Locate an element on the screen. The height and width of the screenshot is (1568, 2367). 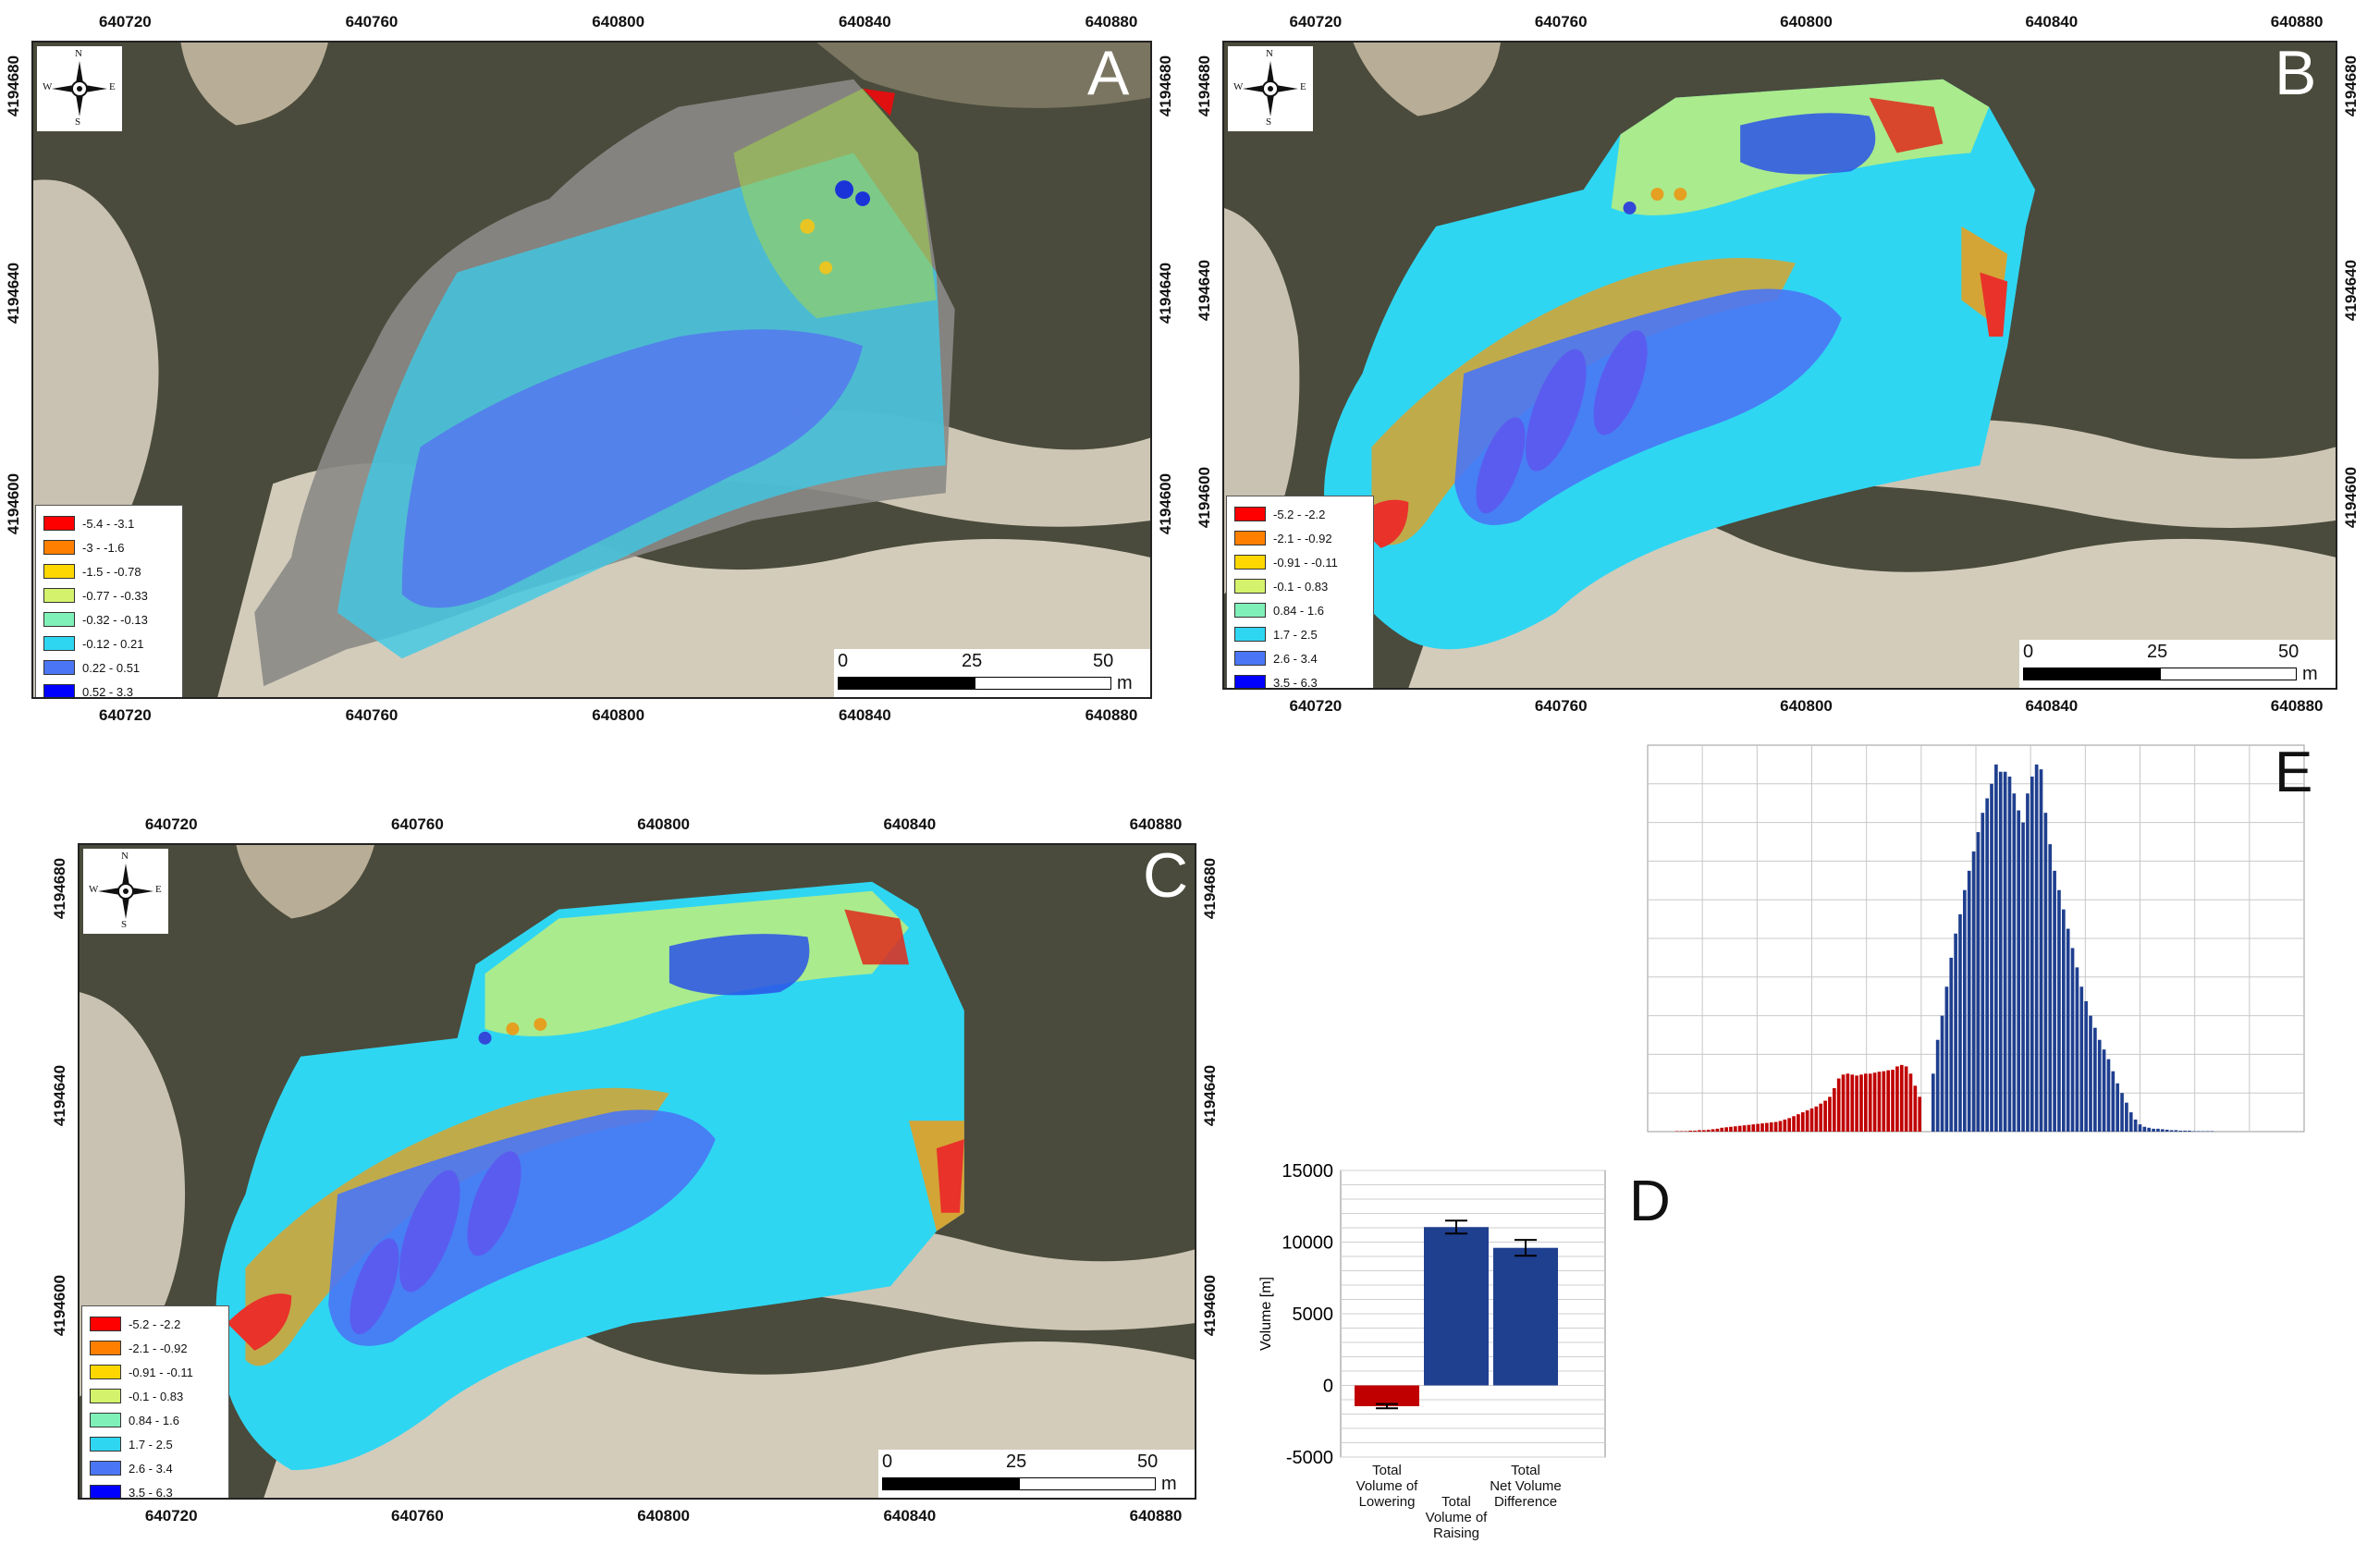
legend-item: -2.1 - -0.92 is located at coordinates (1300, 538).